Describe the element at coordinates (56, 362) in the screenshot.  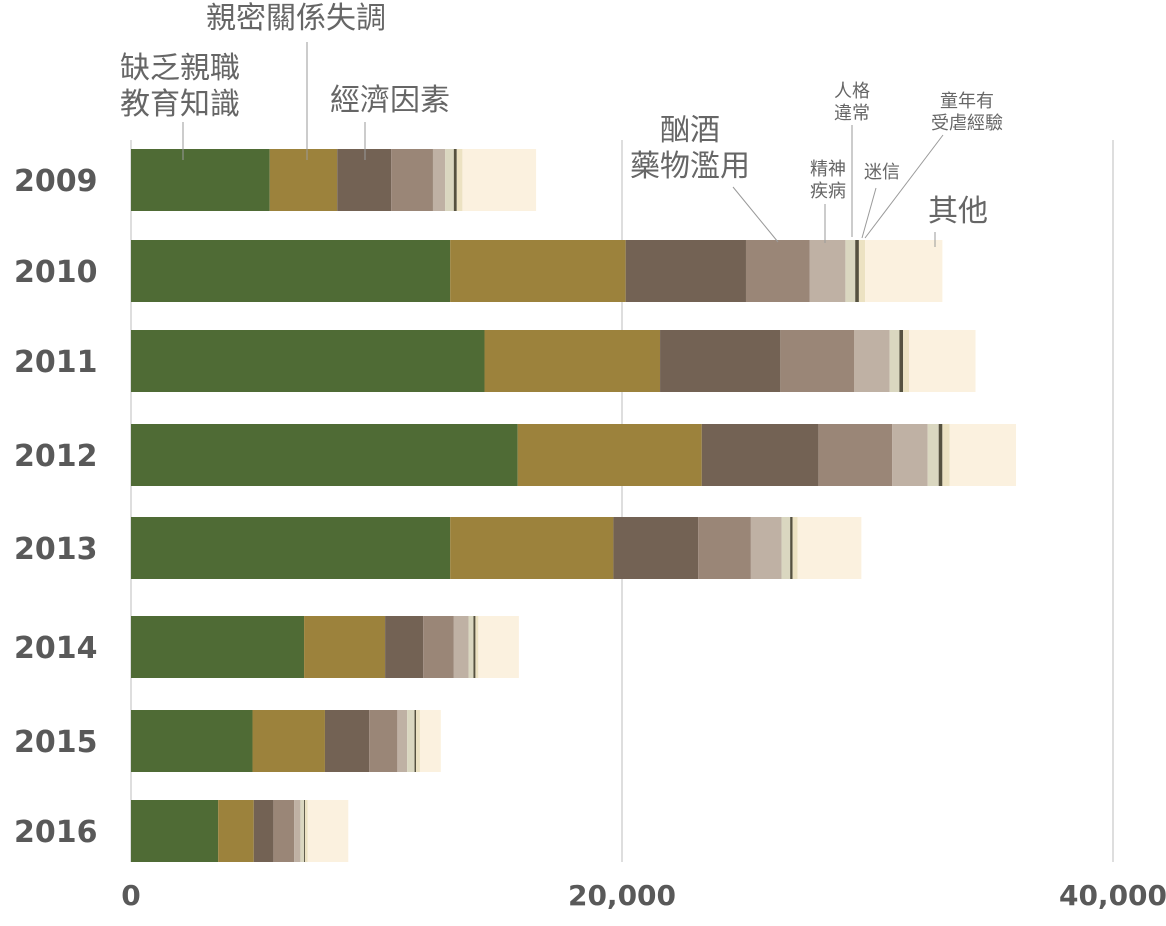
I see `y-tick-label: 2011` at that location.